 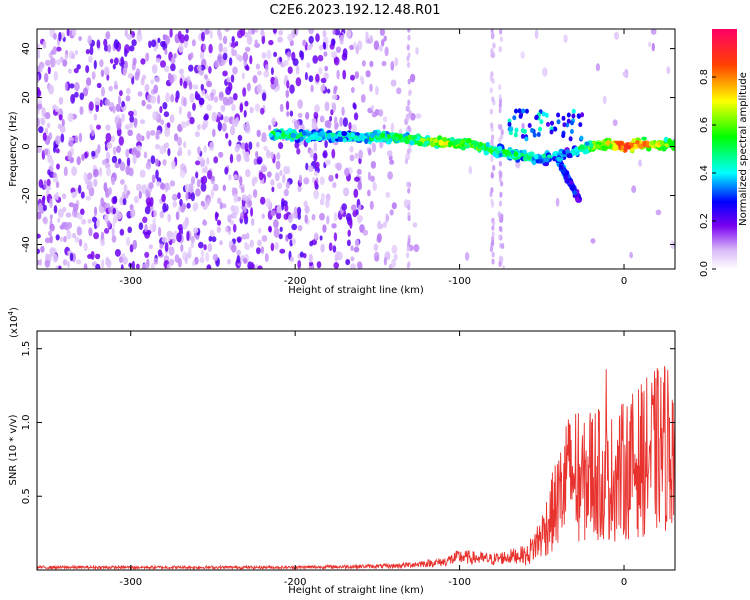 What do you see at coordinates (704, 221) in the screenshot?
I see `colorbar-tick-label: 0.2` at bounding box center [704, 221].